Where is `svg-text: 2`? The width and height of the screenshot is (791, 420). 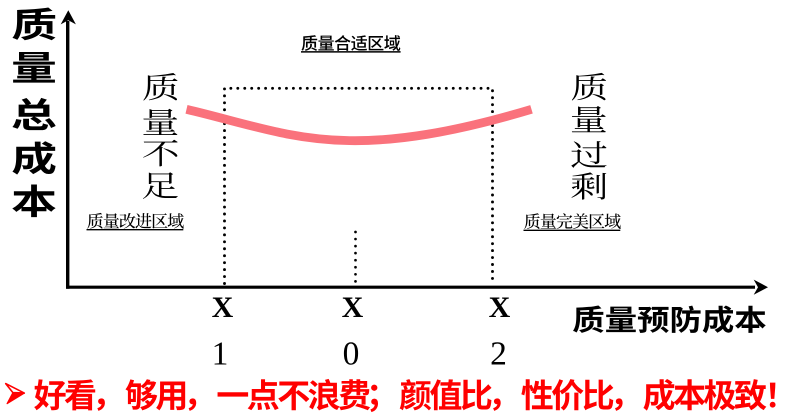
svg-text: 2 is located at coordinates (498, 354).